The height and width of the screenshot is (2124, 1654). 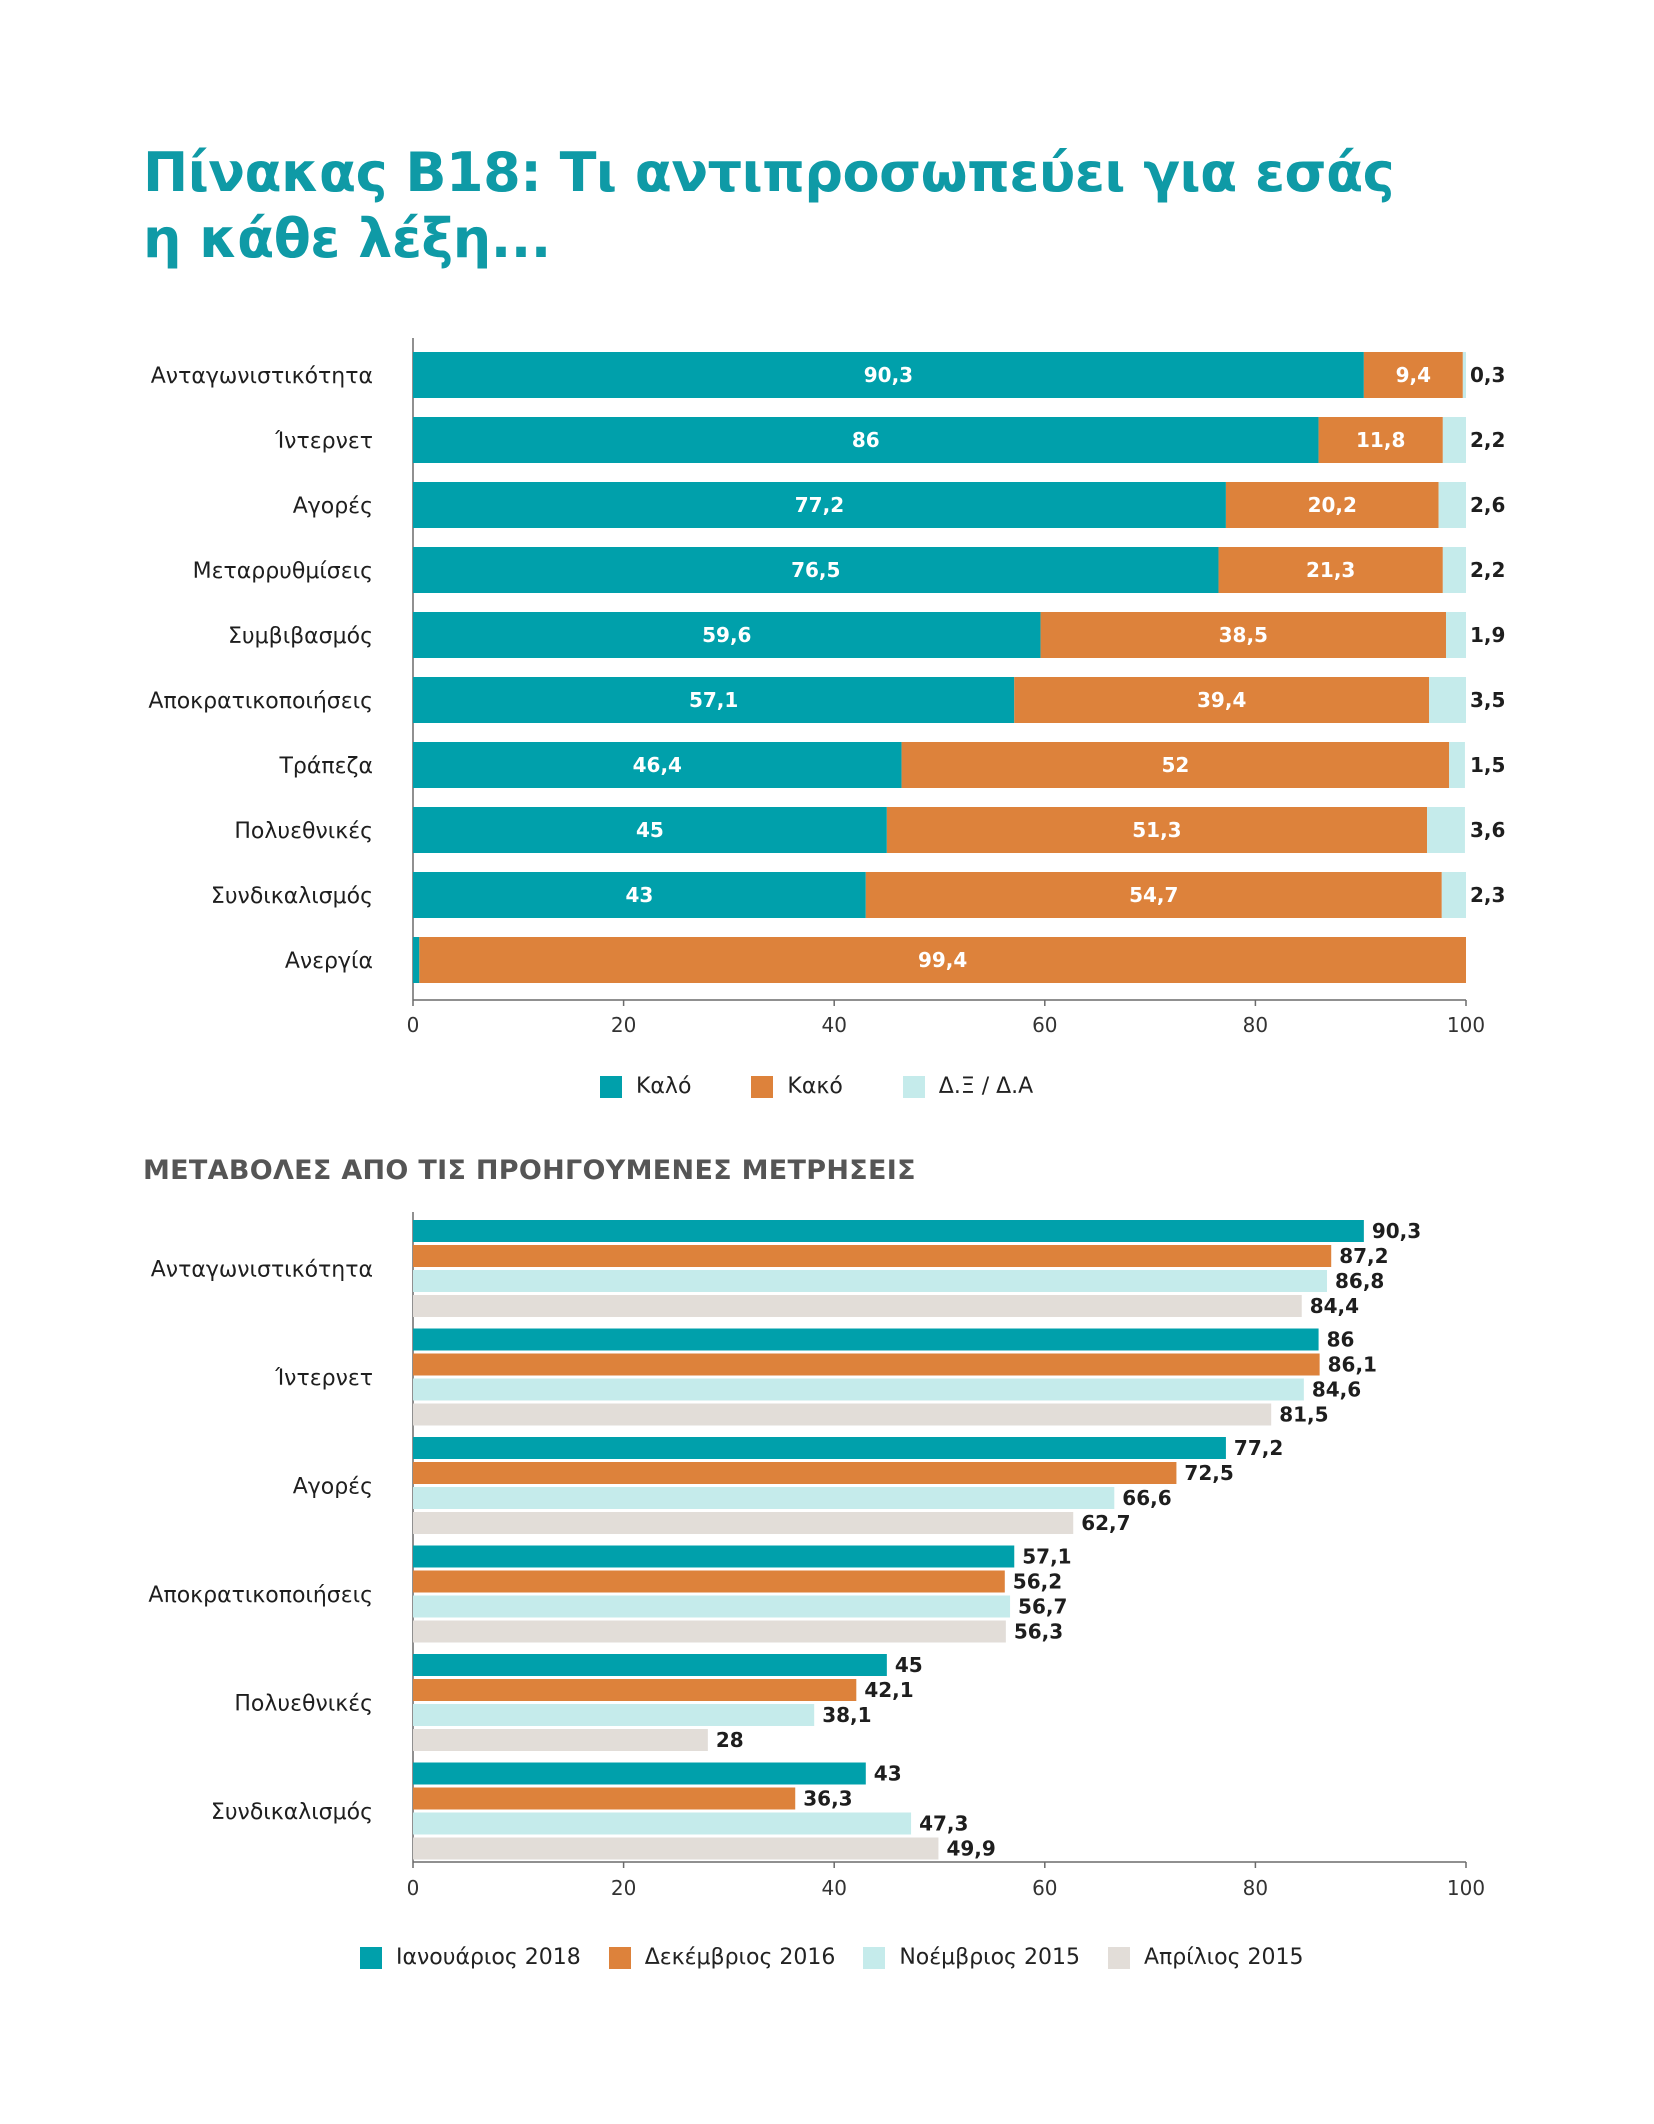 What do you see at coordinates (1208, 1473) in the screenshot?
I see `chart2-data-label: 72,5` at bounding box center [1208, 1473].